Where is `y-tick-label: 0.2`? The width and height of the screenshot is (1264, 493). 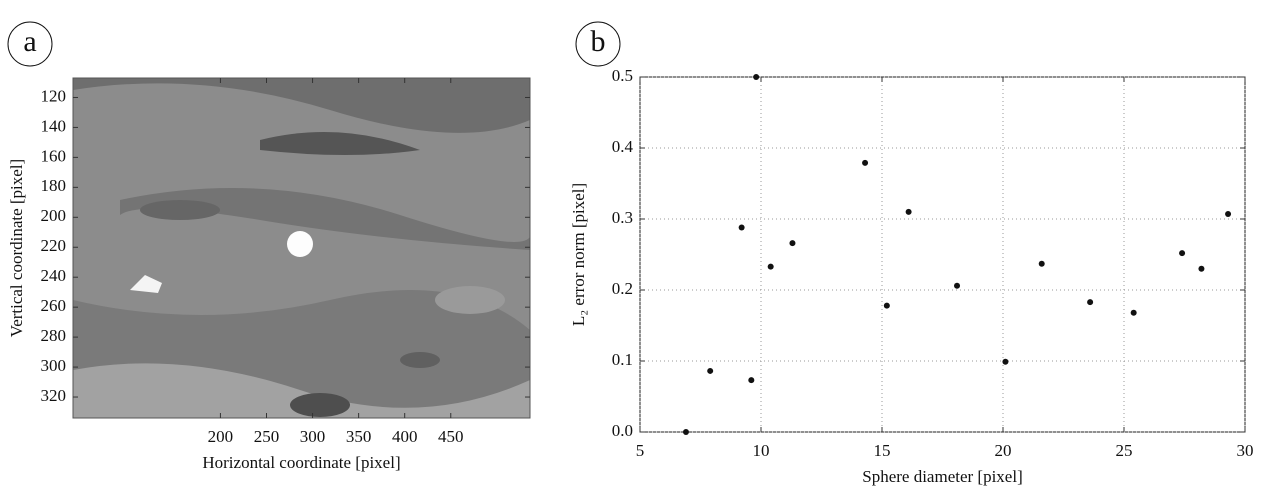
y-tick-label: 0.2 is located at coordinates (622, 288).